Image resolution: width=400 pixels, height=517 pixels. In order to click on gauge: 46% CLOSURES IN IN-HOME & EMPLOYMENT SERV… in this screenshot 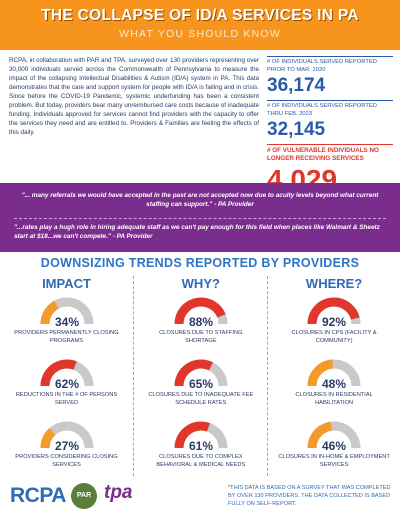, I will do `click(334, 444)`.